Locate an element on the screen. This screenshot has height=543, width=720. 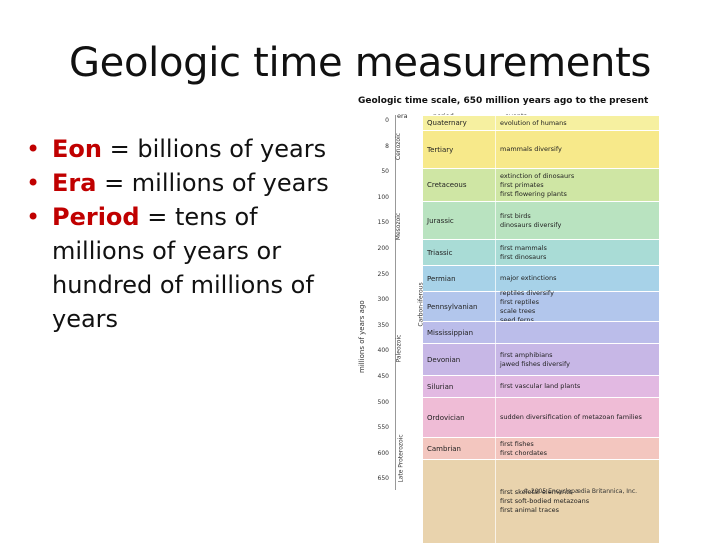
period-events: first vascular land plants is located at coordinates (577, 386).